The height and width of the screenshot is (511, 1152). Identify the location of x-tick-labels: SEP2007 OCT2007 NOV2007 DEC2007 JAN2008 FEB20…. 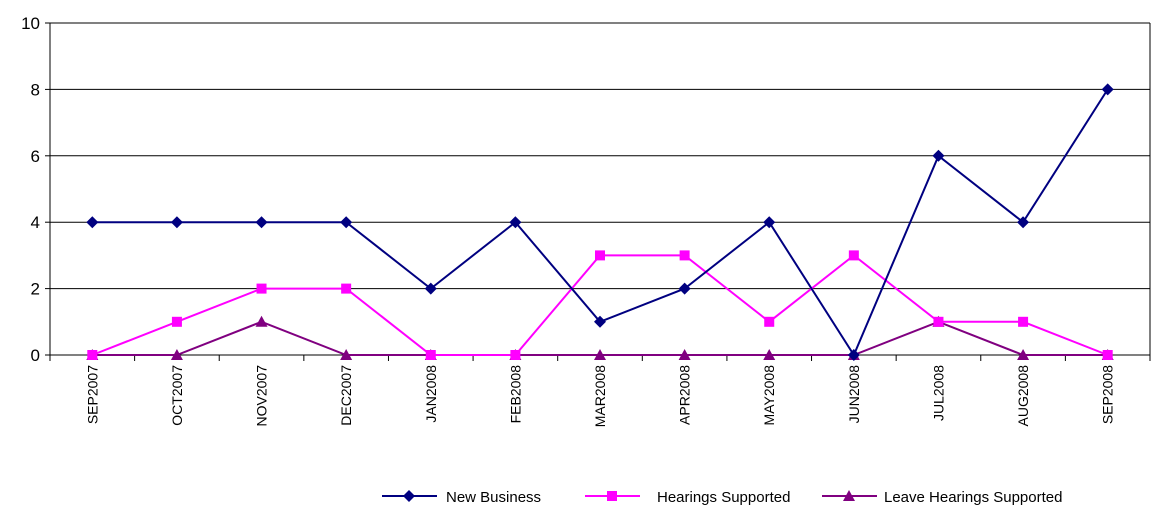
(599, 396).